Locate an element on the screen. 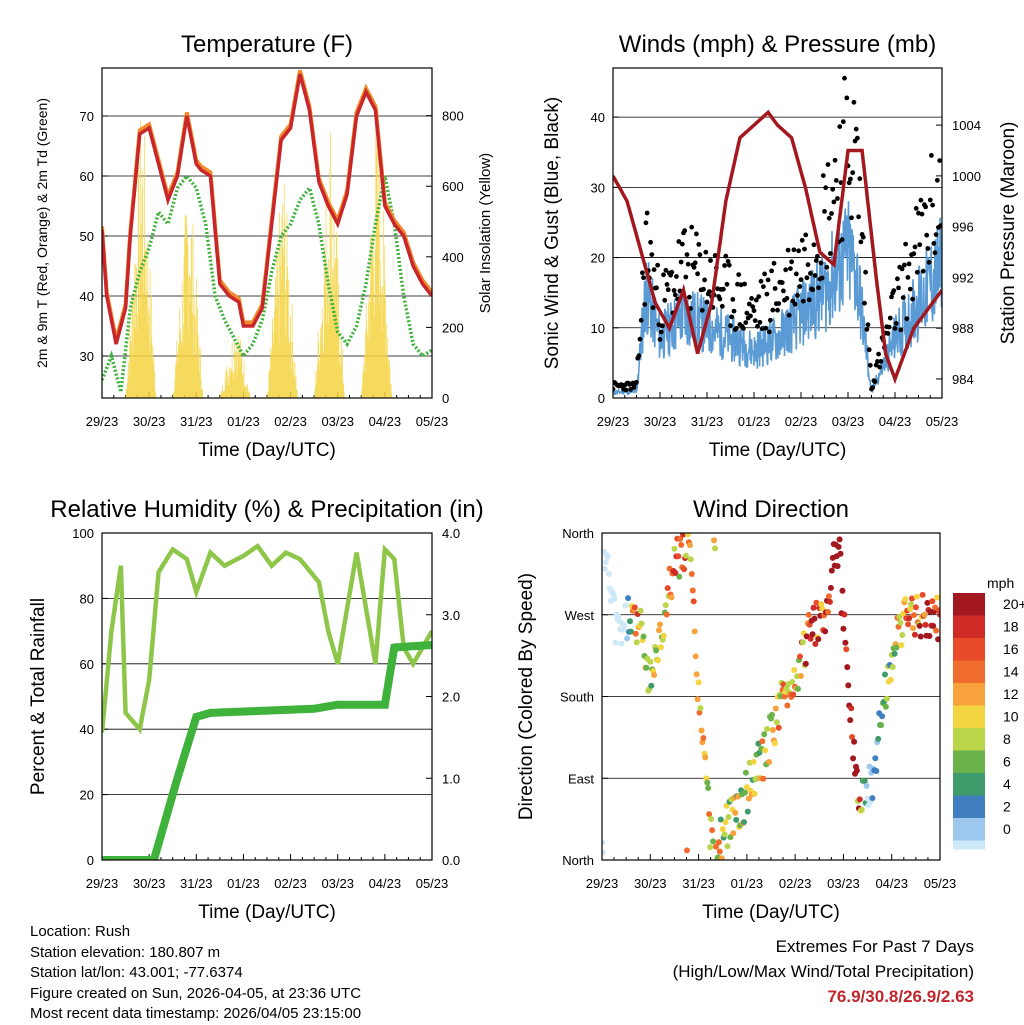 This screenshot has height=1025, width=1024. y-tick-label: 60 is located at coordinates (87, 176).